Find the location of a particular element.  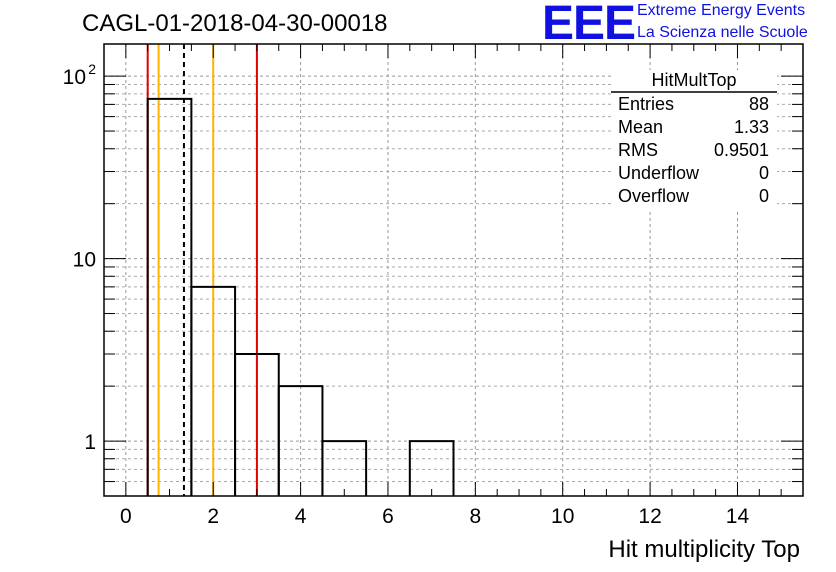

stats-title: HitMultTop is located at coordinates (693, 80).